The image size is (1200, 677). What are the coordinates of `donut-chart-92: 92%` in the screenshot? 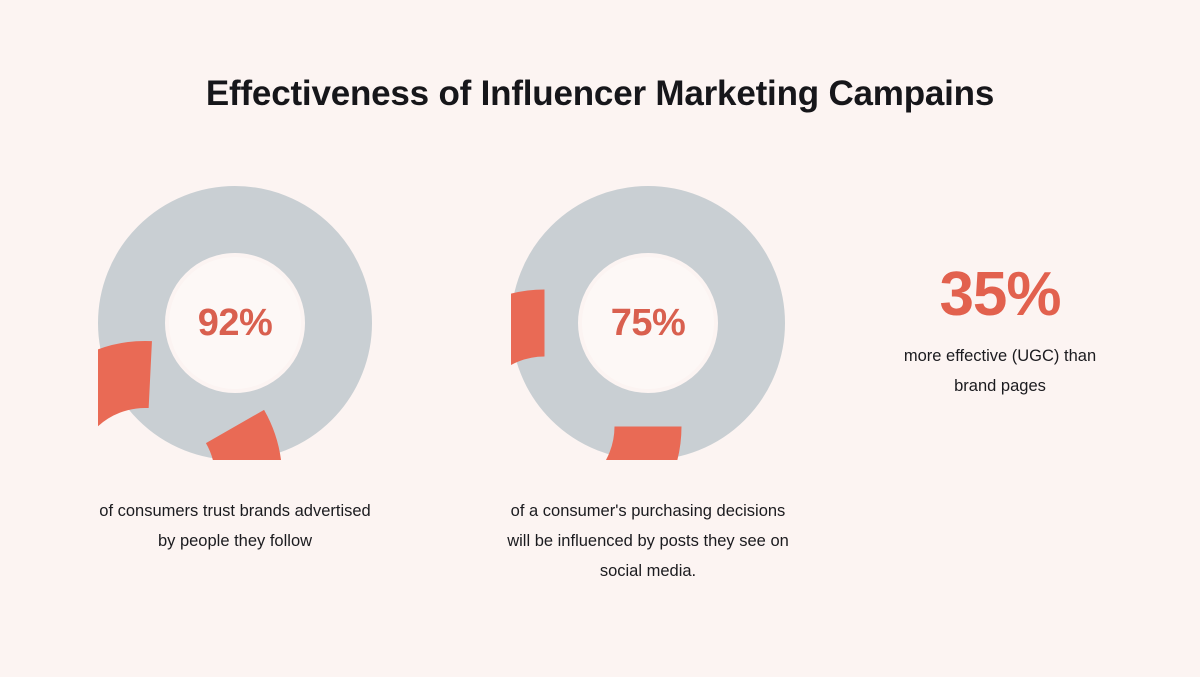 It's located at (235, 323).